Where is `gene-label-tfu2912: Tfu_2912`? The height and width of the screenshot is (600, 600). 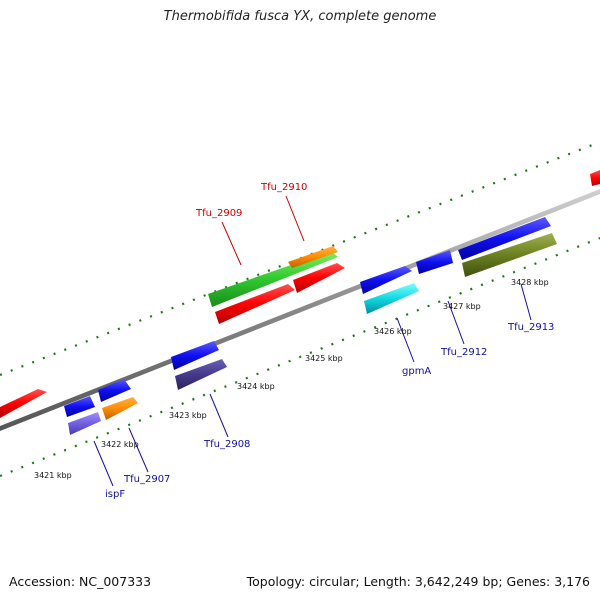
gene-label-tfu2912: Tfu_2912 is located at coordinates (463, 352).